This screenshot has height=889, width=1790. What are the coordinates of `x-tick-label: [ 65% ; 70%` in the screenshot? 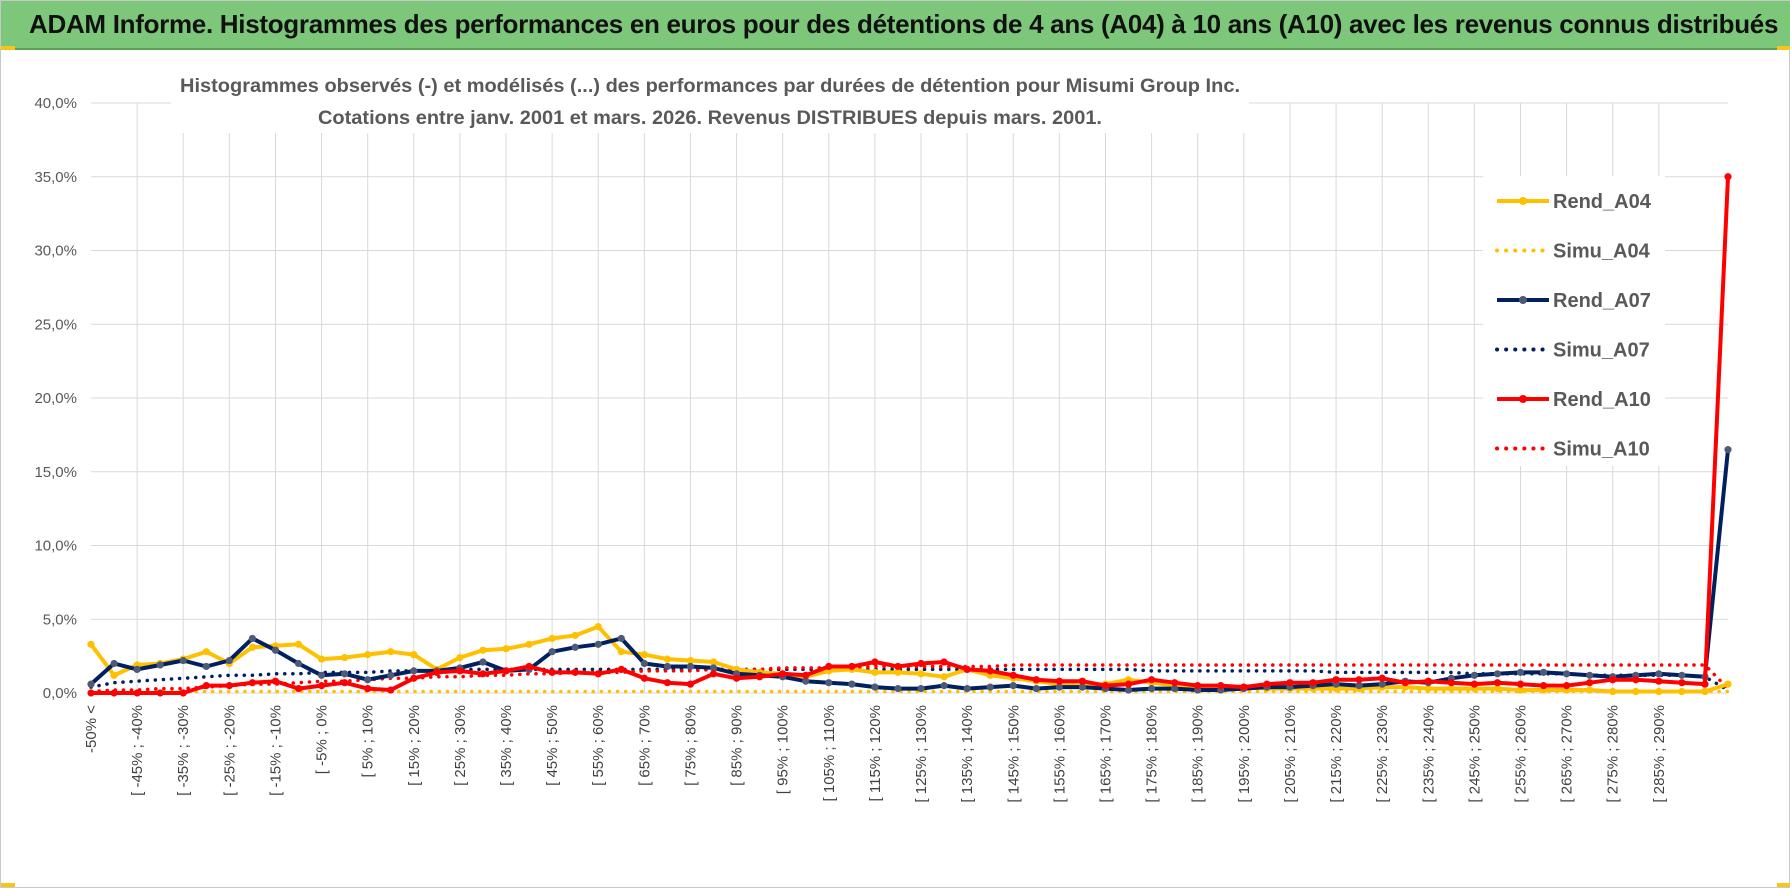 It's located at (644, 745).